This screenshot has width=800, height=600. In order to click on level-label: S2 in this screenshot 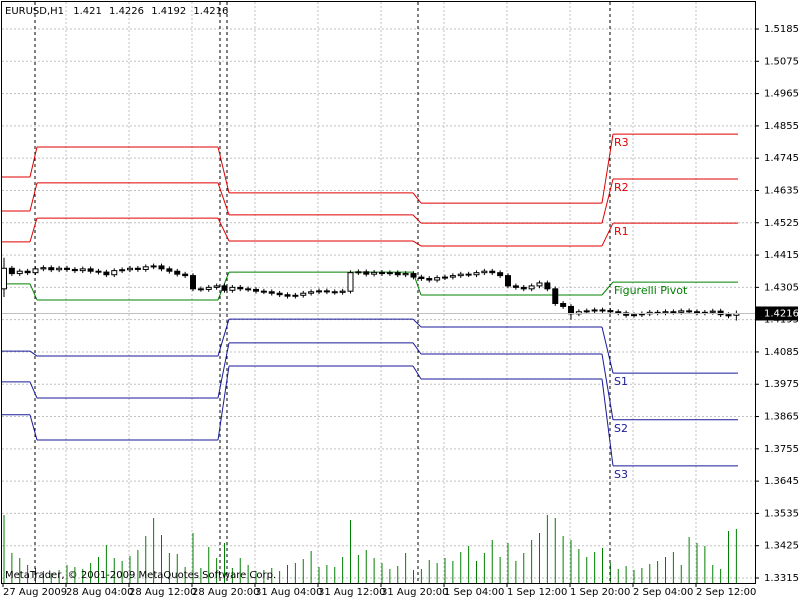, I will do `click(621, 428)`.